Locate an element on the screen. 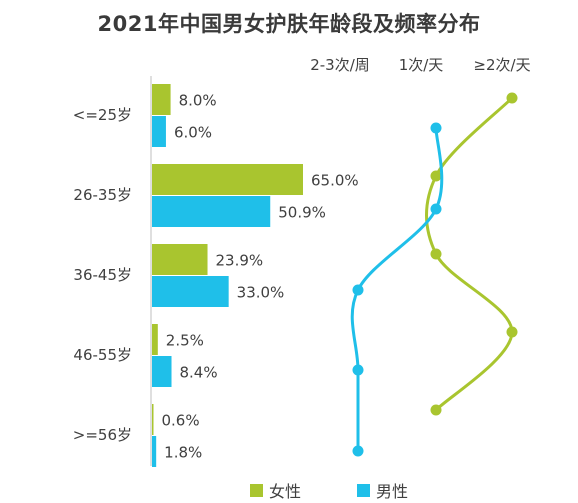 This screenshot has width=578, height=503. category-label: 26-35岁 is located at coordinates (102, 195).